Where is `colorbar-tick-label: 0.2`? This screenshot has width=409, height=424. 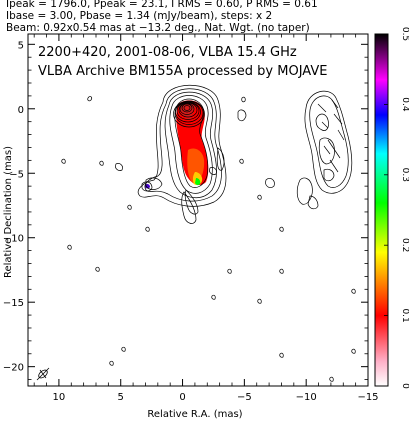 colorbar-tick-label: 0.2 is located at coordinates (404, 245).